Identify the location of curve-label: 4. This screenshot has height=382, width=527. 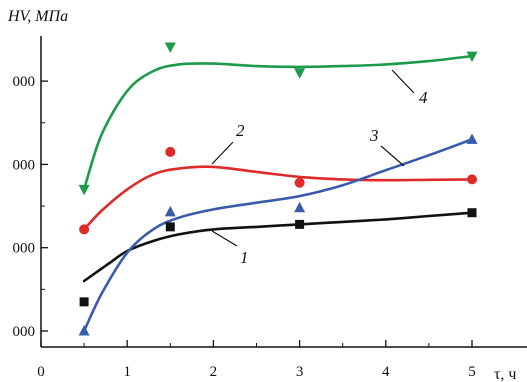
(423, 97).